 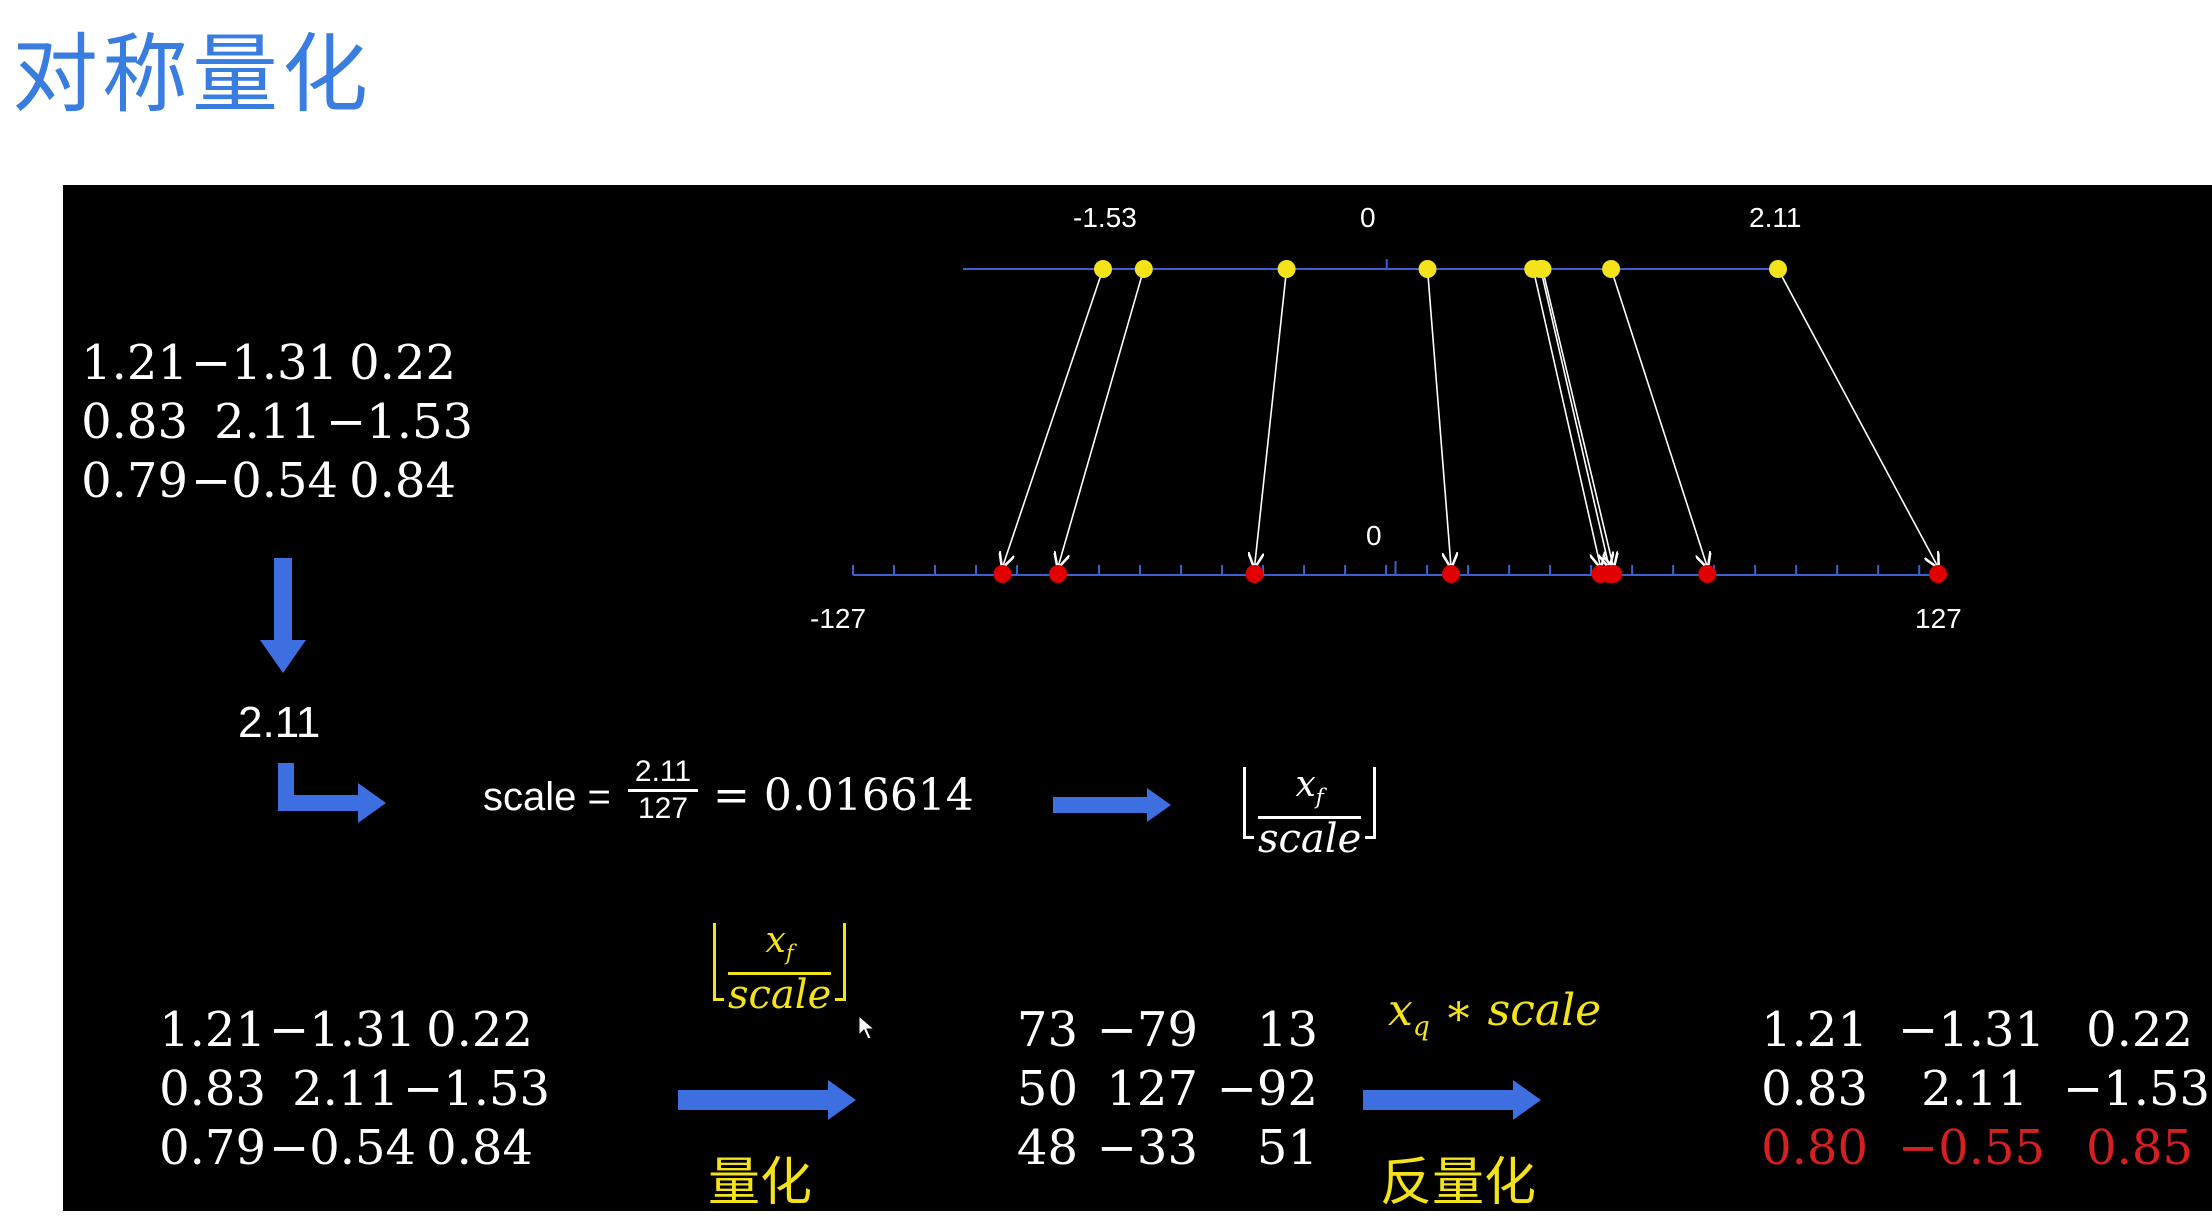 What do you see at coordinates (843, 795) in the screenshot?
I see `scale-result: = 0.016614` at bounding box center [843, 795].